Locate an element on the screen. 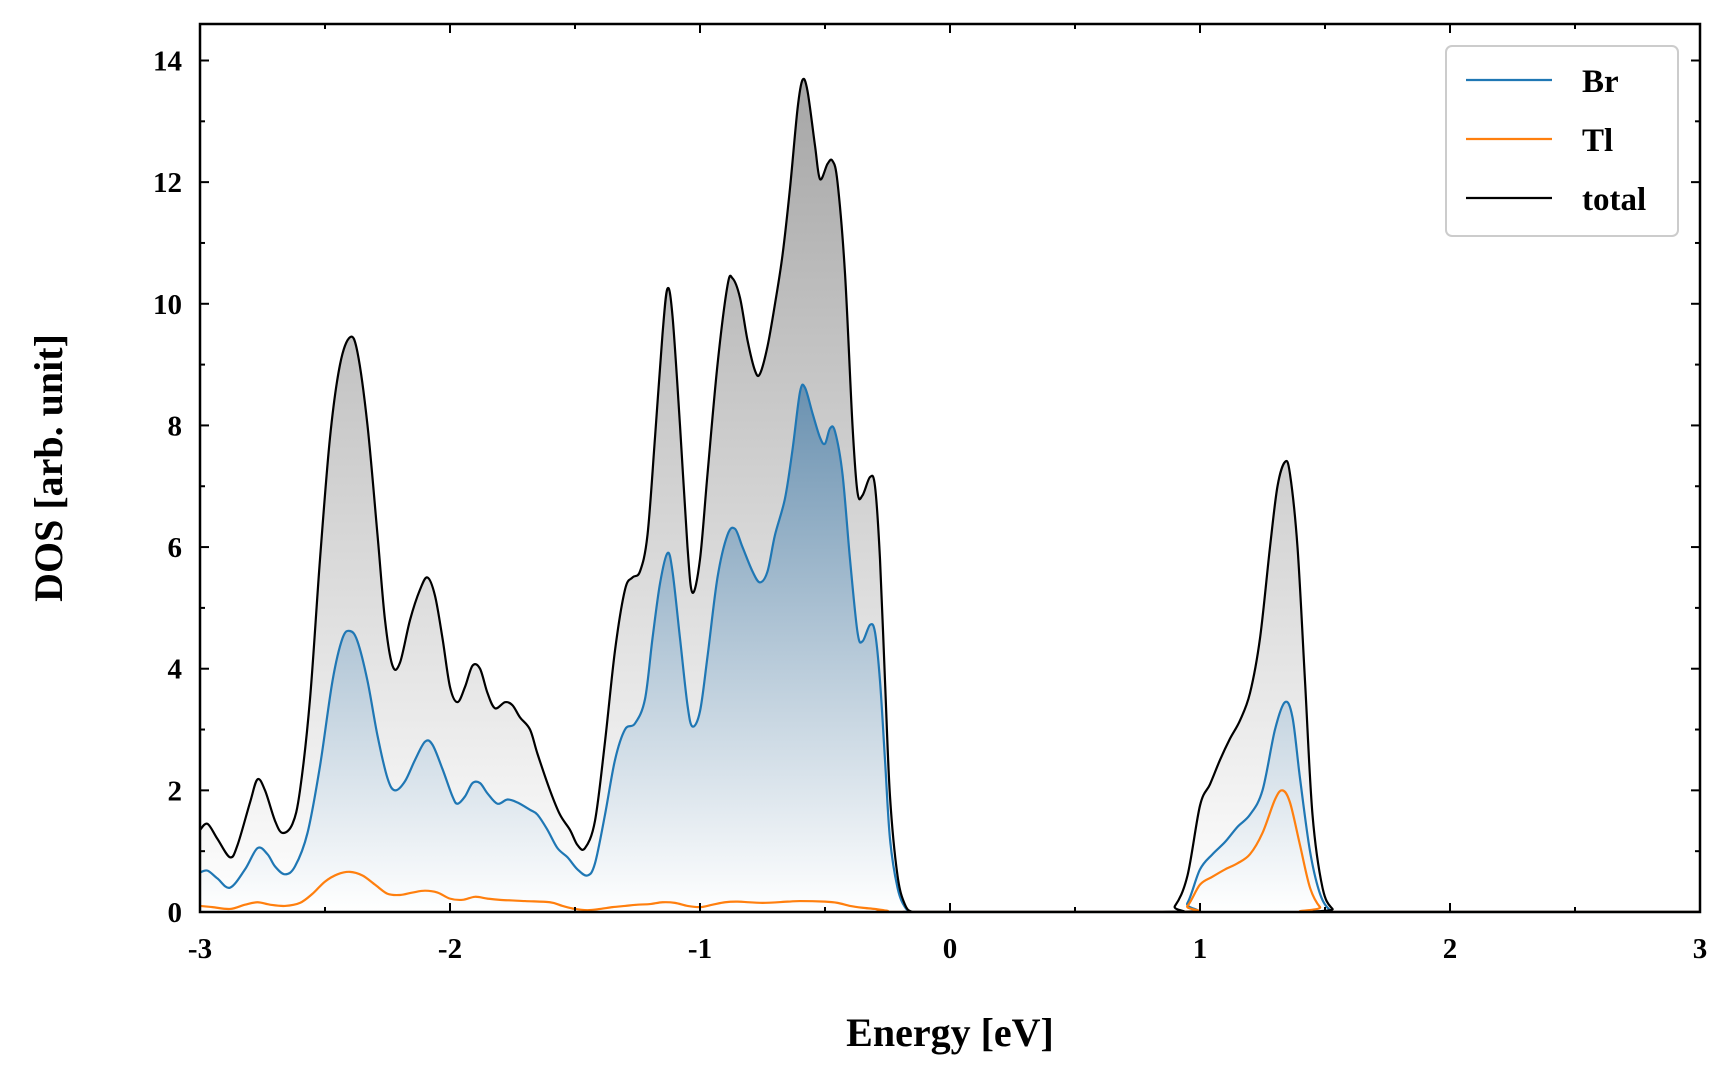 The image size is (1728, 1080). y-tick-label: 8 is located at coordinates (175, 426).